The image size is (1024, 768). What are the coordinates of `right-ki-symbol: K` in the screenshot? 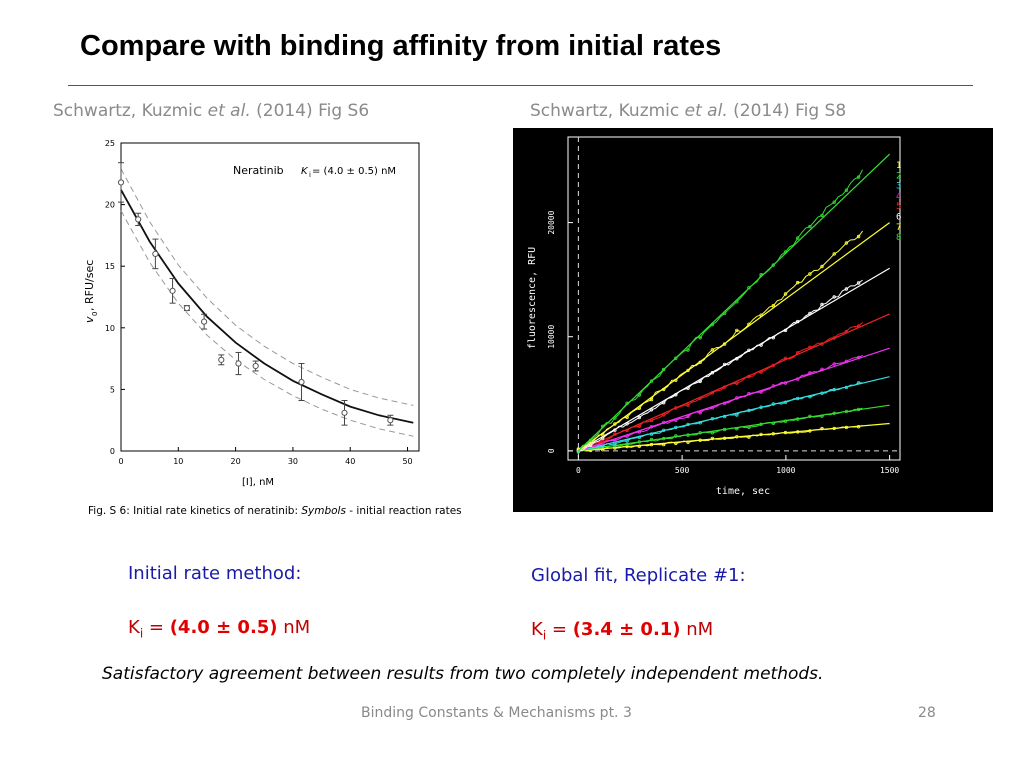 It's located at (537, 629).